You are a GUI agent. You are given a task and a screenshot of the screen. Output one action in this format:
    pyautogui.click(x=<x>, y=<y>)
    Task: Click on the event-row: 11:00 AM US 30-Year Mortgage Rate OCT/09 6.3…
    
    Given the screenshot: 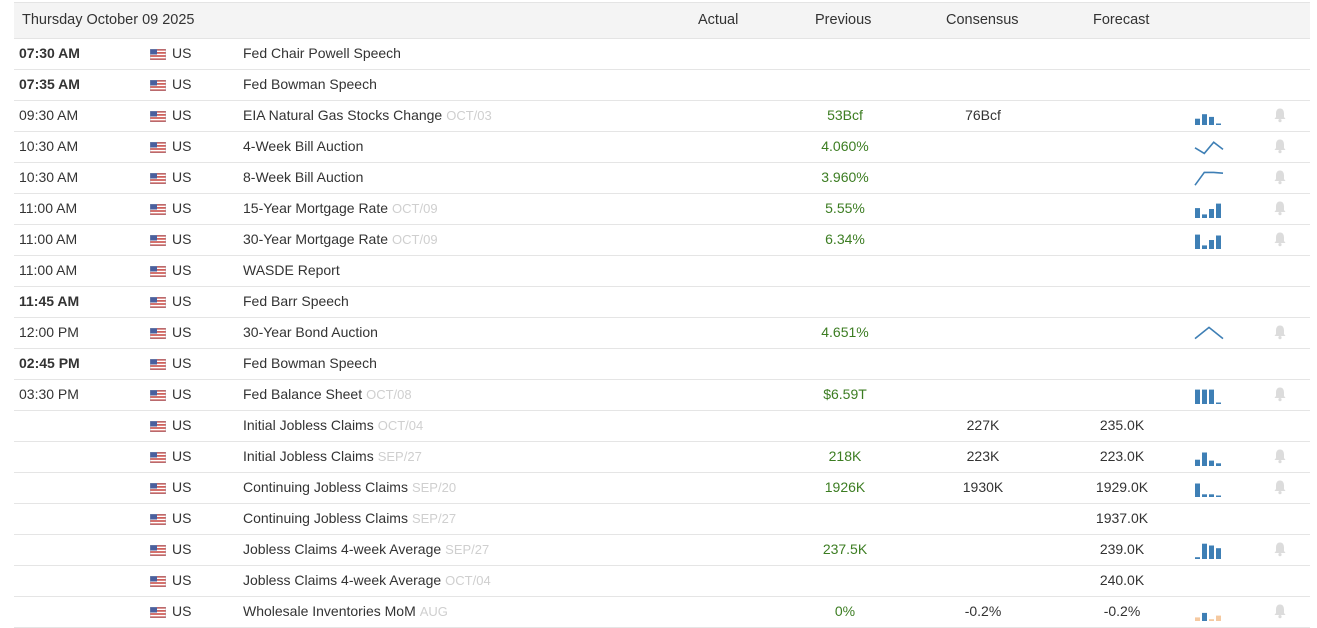 What is the action you would take?
    pyautogui.click(x=662, y=240)
    